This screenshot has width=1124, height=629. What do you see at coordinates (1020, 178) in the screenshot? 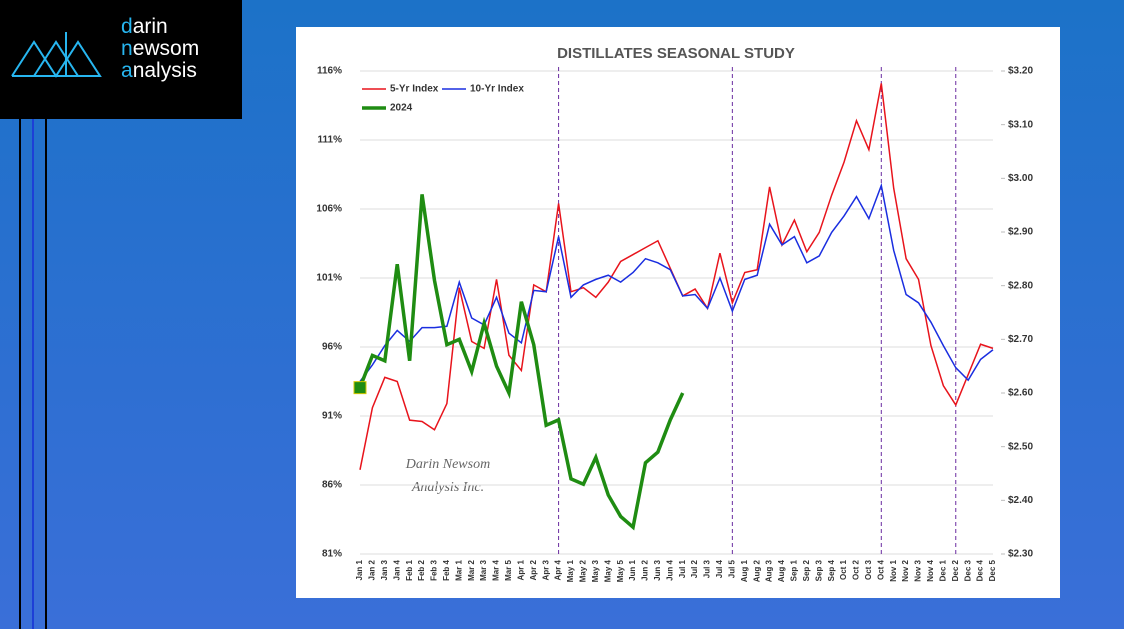
I see `y2-tick-label: $3.00` at bounding box center [1020, 178].